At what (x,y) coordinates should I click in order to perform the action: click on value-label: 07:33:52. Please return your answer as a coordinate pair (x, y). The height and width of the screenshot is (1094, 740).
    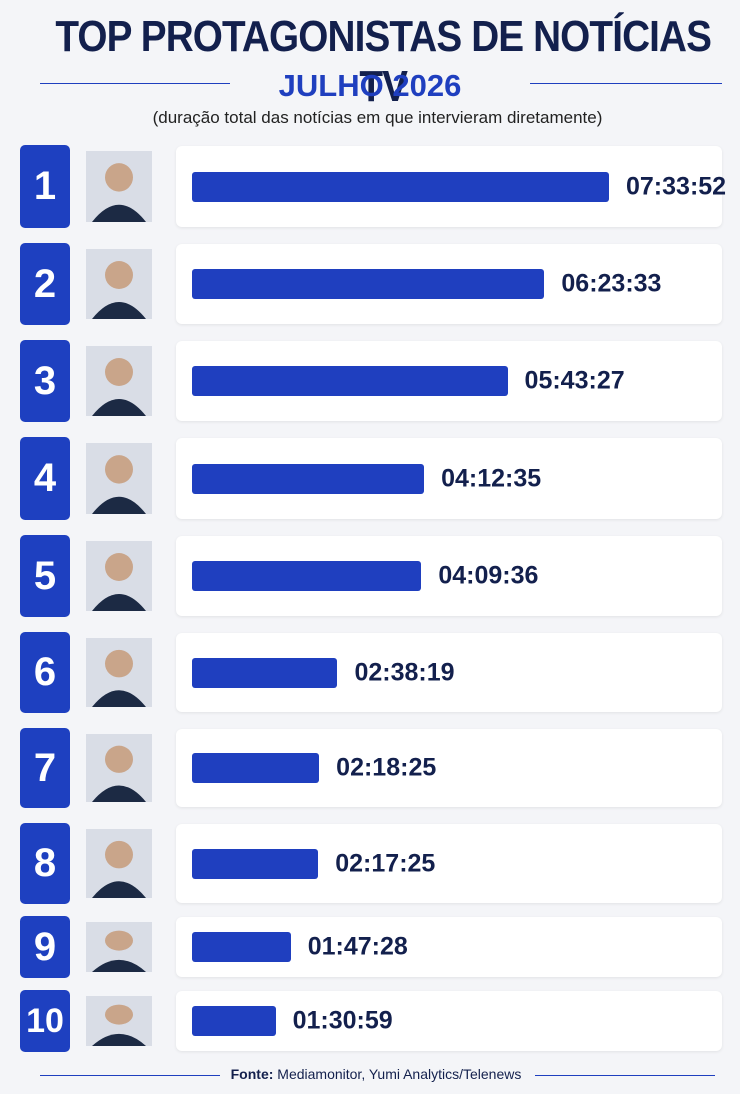
    Looking at the image, I should click on (676, 186).